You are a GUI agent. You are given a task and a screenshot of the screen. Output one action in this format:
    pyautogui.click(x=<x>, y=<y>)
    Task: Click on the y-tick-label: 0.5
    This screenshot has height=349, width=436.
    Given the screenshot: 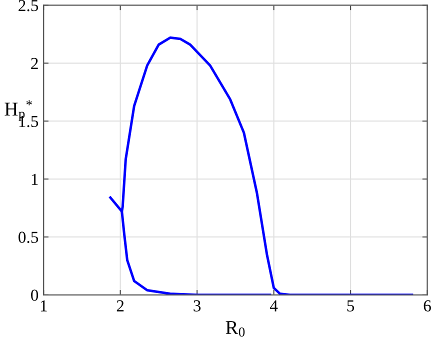 What is the action you would take?
    pyautogui.click(x=28, y=237)
    